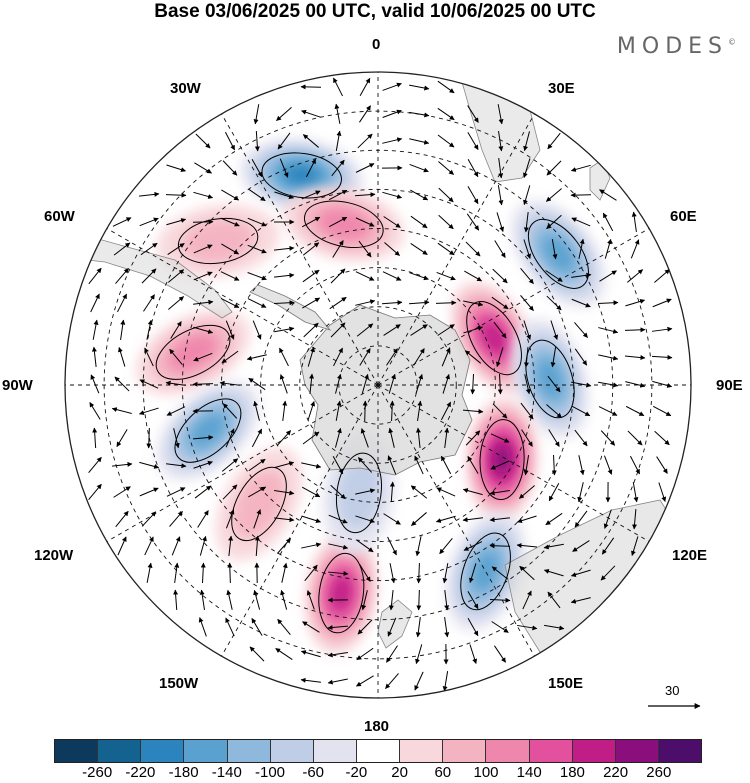  I want to click on meridian-label-120w: 120W, so click(54, 555).